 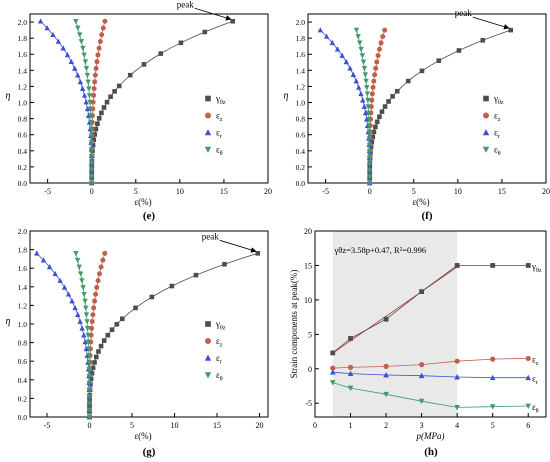 I want to click on series-line-gamma, so click(x=173, y=334).